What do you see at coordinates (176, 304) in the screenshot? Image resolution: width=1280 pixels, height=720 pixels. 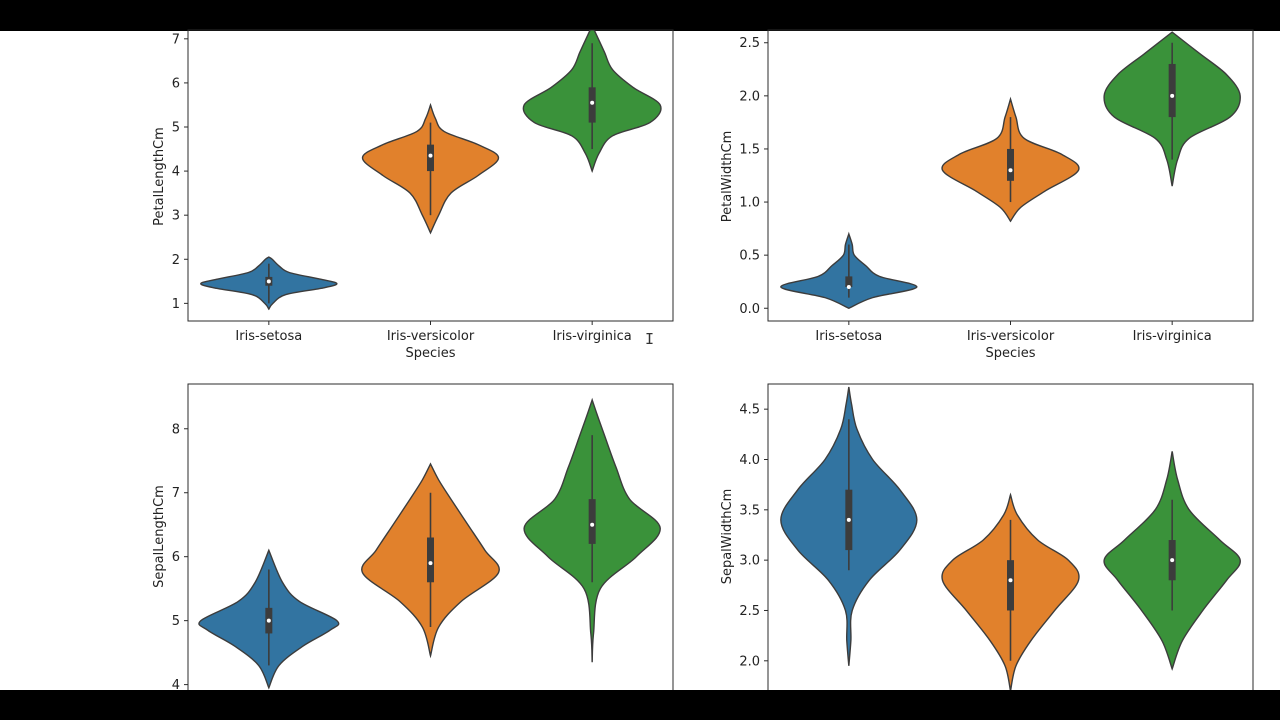 I see `y-tick-label: 1` at bounding box center [176, 304].